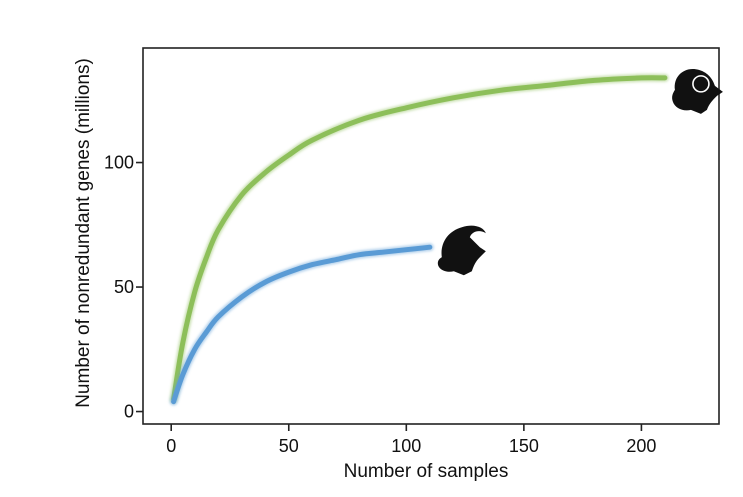 The width and height of the screenshot is (743, 497). What do you see at coordinates (641, 446) in the screenshot?
I see `x-tick-label: 200` at bounding box center [641, 446].